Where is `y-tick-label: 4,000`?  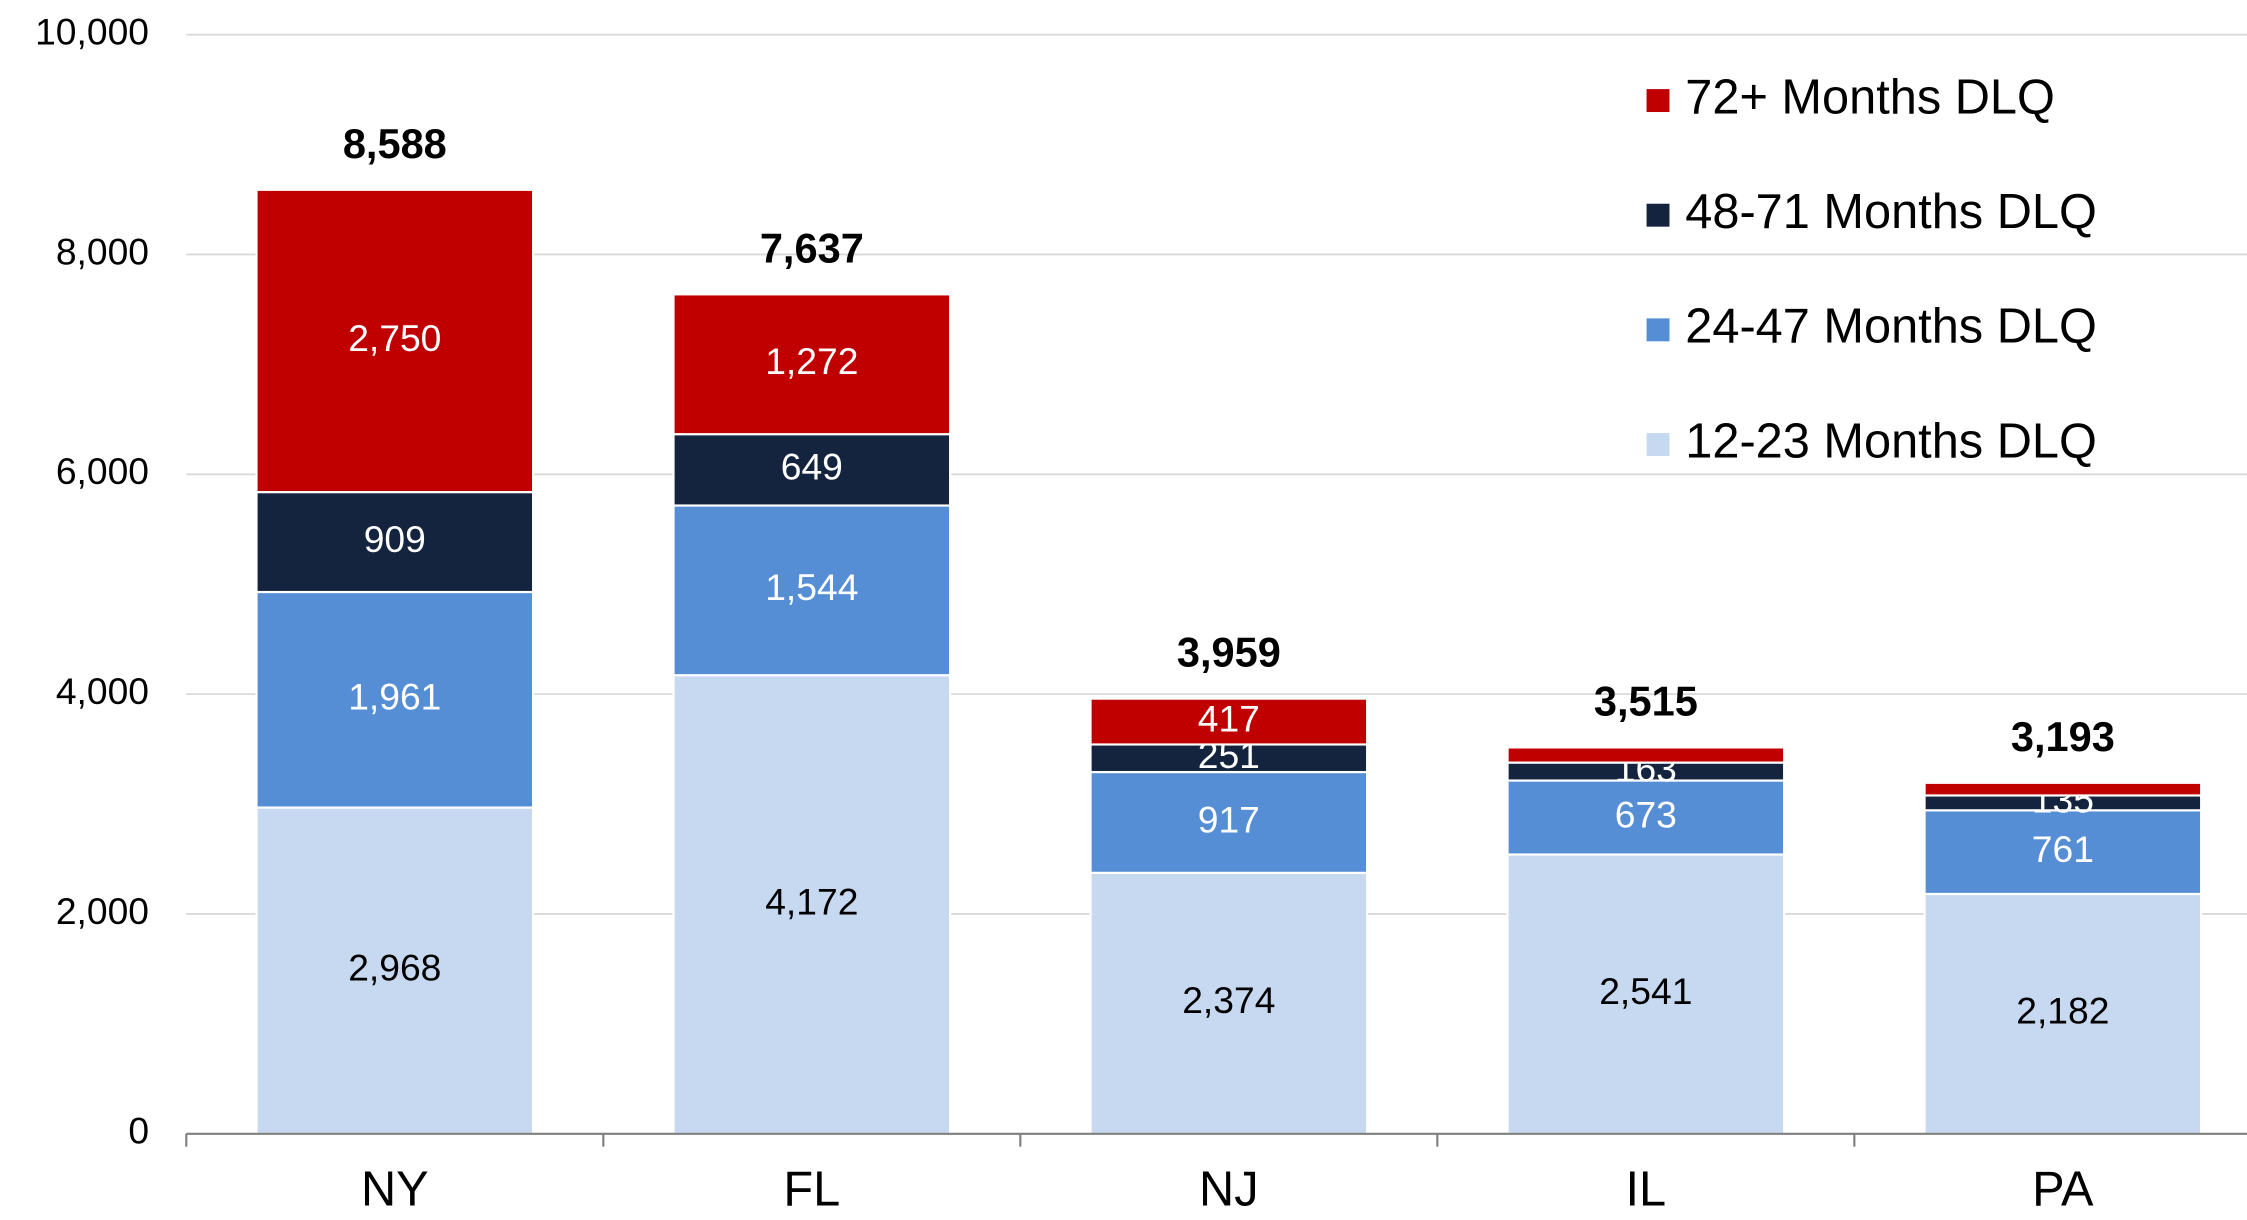
y-tick-label: 4,000 is located at coordinates (102, 691).